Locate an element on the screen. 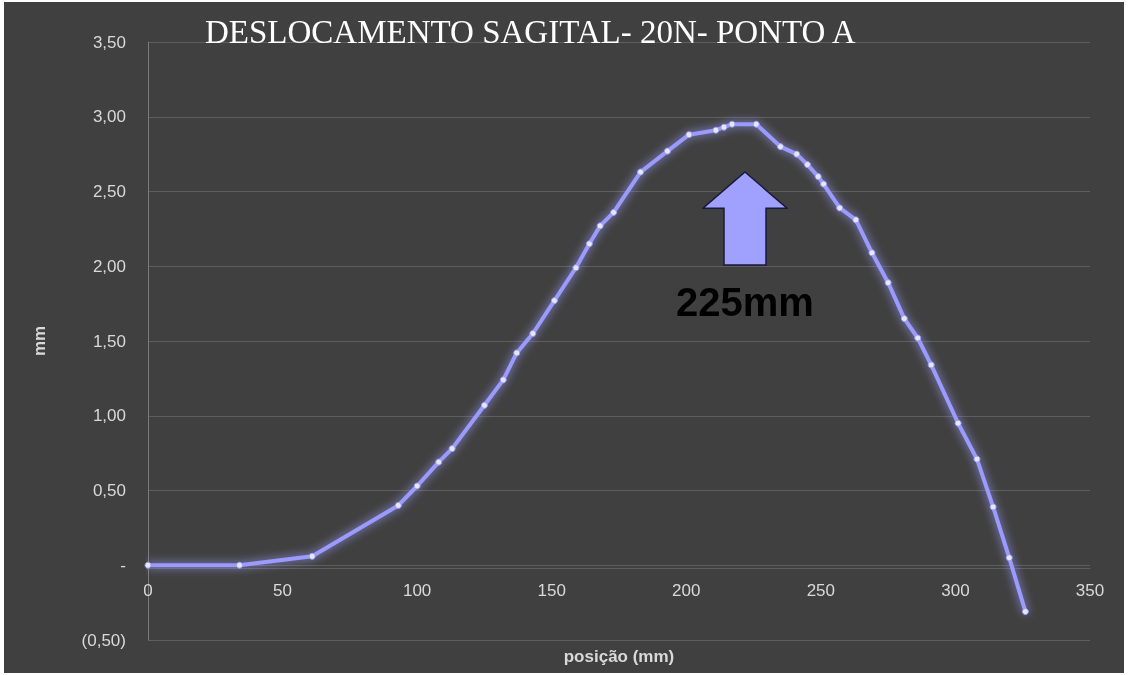 This screenshot has height=675, width=1128. y-tick-label: - is located at coordinates (123, 565).